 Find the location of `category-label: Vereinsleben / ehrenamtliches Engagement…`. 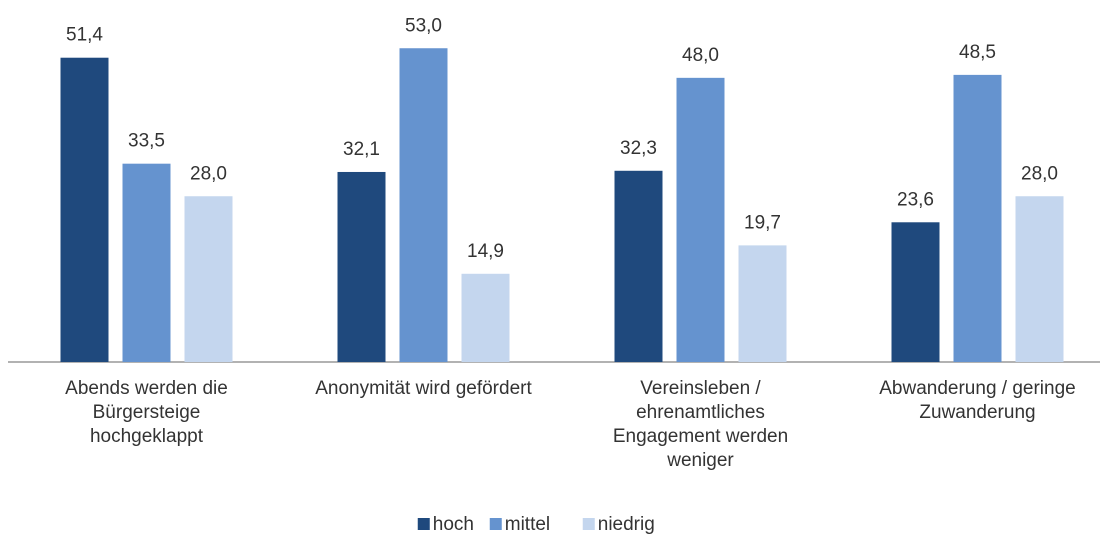

category-label: Vereinsleben / ehrenamtliches Engagement… is located at coordinates (700, 424).